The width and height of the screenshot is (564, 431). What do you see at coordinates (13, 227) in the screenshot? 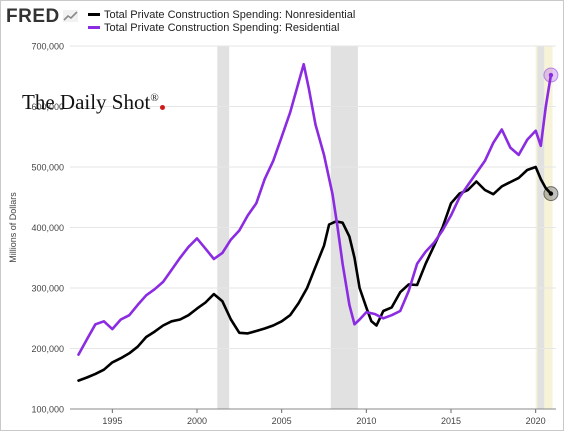
I see `y-axis-label: Millions of Dollars` at bounding box center [13, 227].